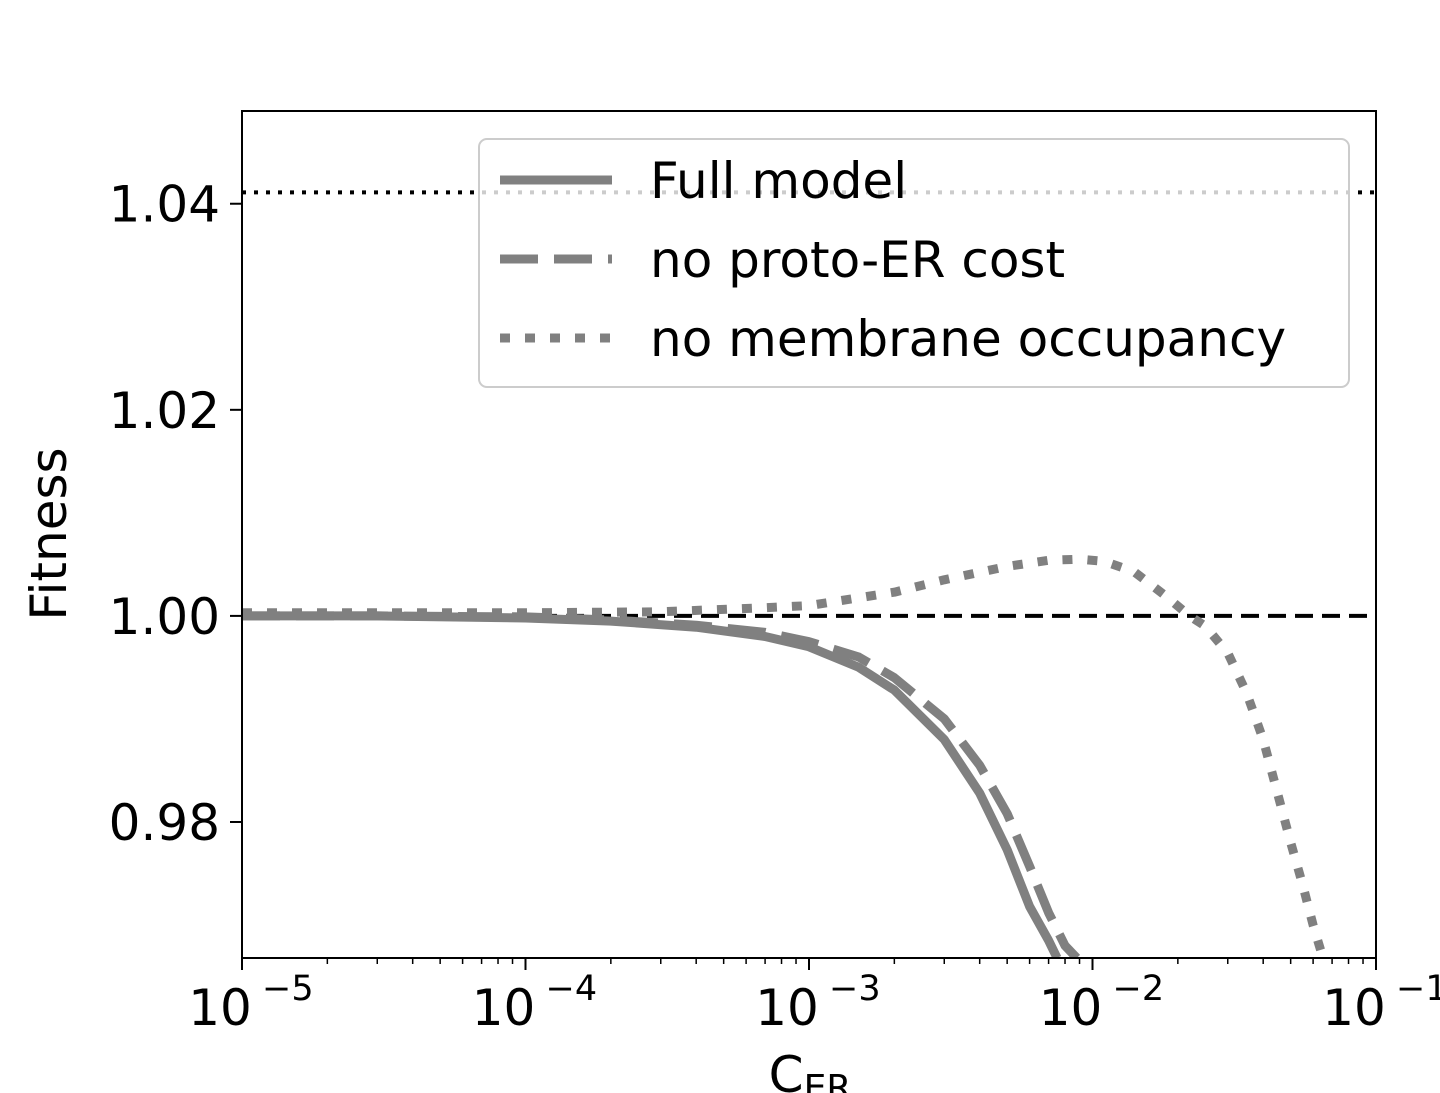 The width and height of the screenshot is (1440, 1093). I want to click on x-tick-exponent: −4, so click(572, 989).